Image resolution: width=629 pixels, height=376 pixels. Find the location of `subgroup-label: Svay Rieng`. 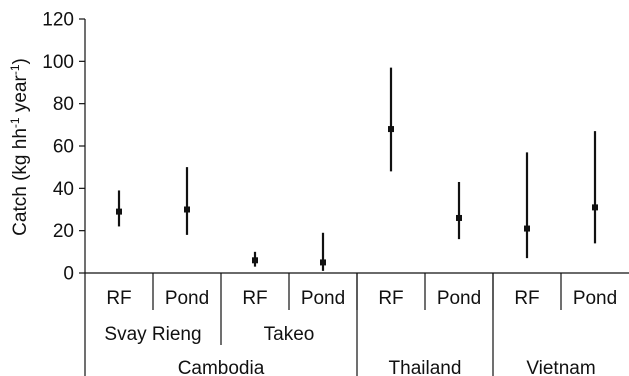

subgroup-label: Svay Rieng is located at coordinates (152, 334).